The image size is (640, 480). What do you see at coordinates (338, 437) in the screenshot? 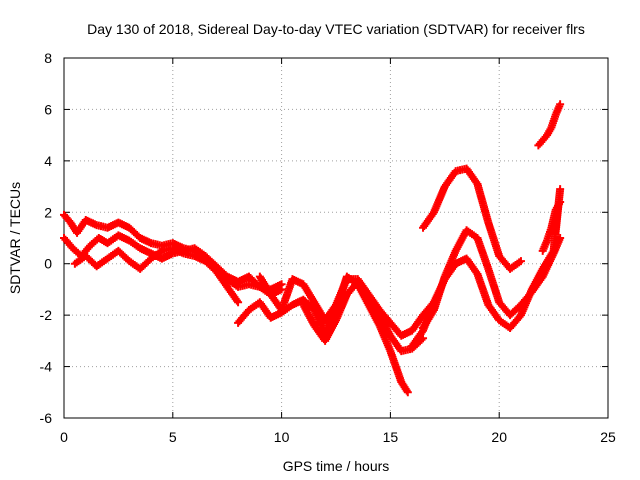
I see `x-axis-tick-labels: 0 5 10 15 20 25` at bounding box center [338, 437].